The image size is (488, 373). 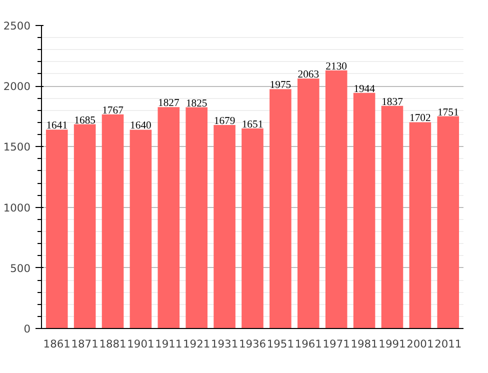 I want to click on data-label: 1651, so click(x=253, y=124).